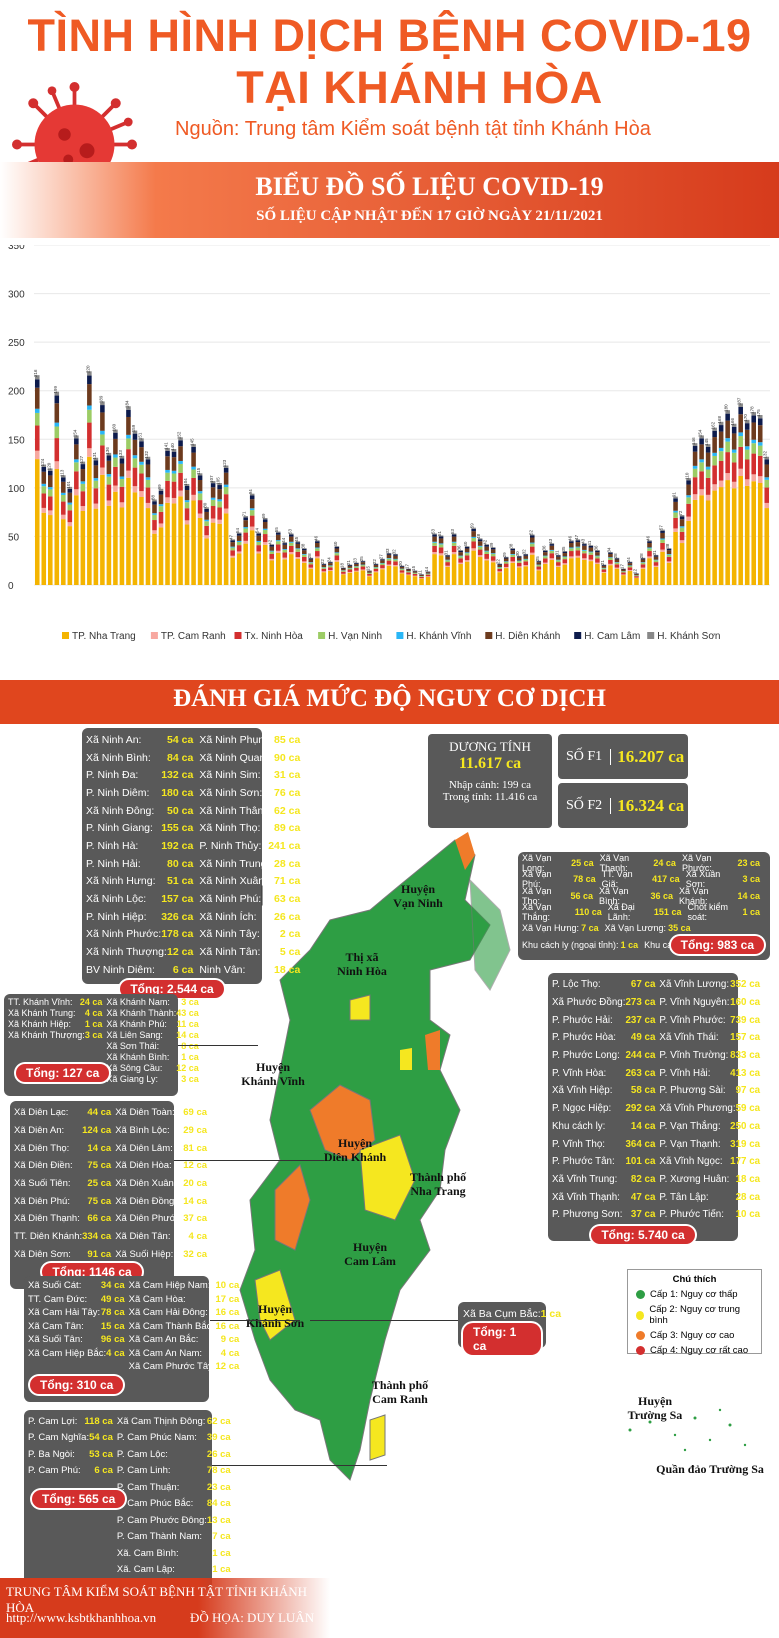  What do you see at coordinates (16, 392) in the screenshot?
I see `y-tick-label: 200` at bounding box center [16, 392].